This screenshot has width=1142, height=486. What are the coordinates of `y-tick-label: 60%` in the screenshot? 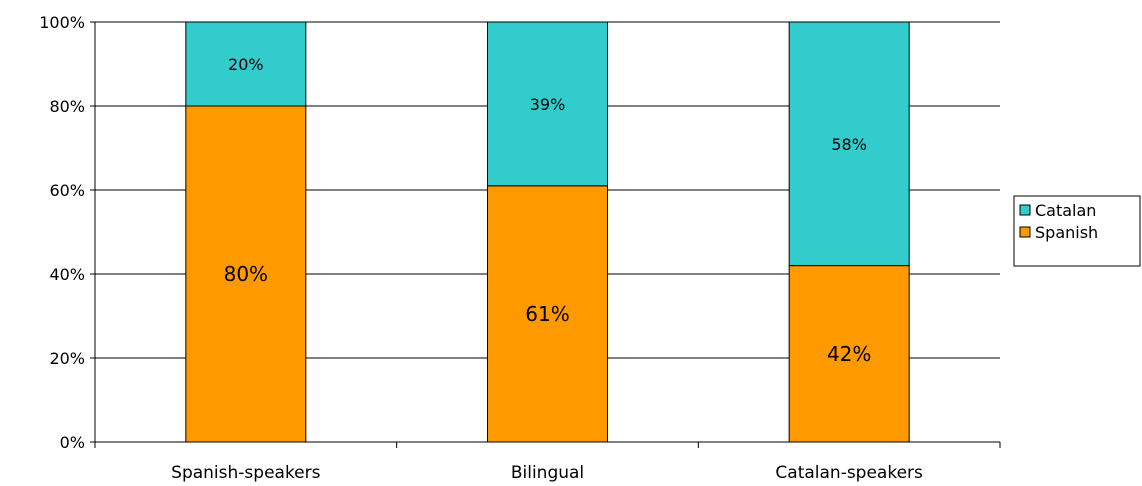 It's located at (67, 190).